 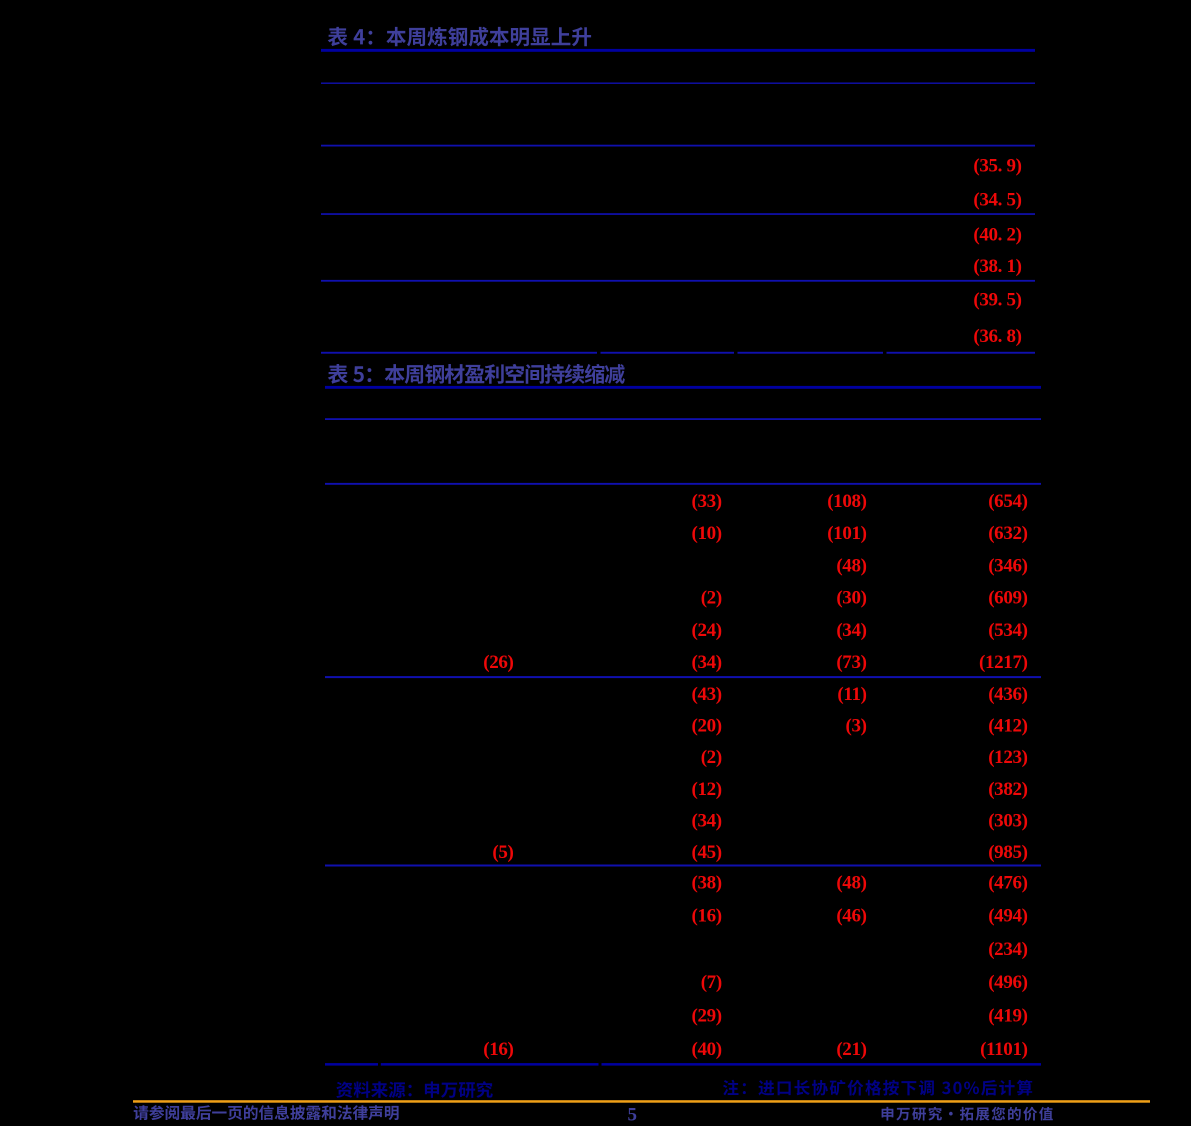 What do you see at coordinates (1007, 1016) in the screenshot?
I see `svg-text: (419)` at bounding box center [1007, 1016].